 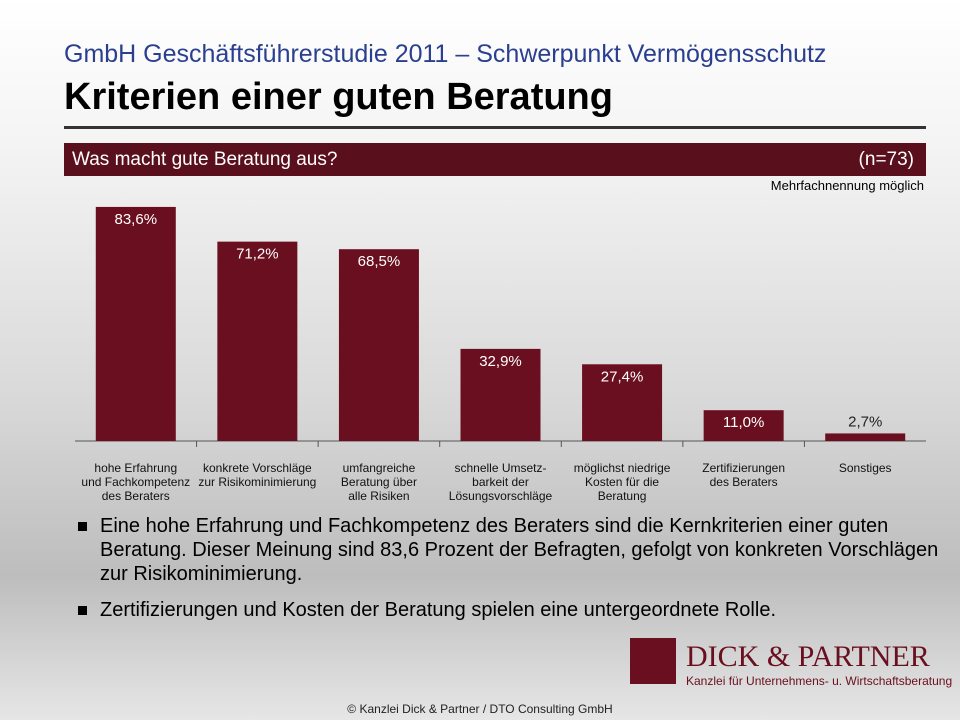 I want to click on question-band: Was macht gute Beratung aus? (n=73), so click(x=495, y=159).